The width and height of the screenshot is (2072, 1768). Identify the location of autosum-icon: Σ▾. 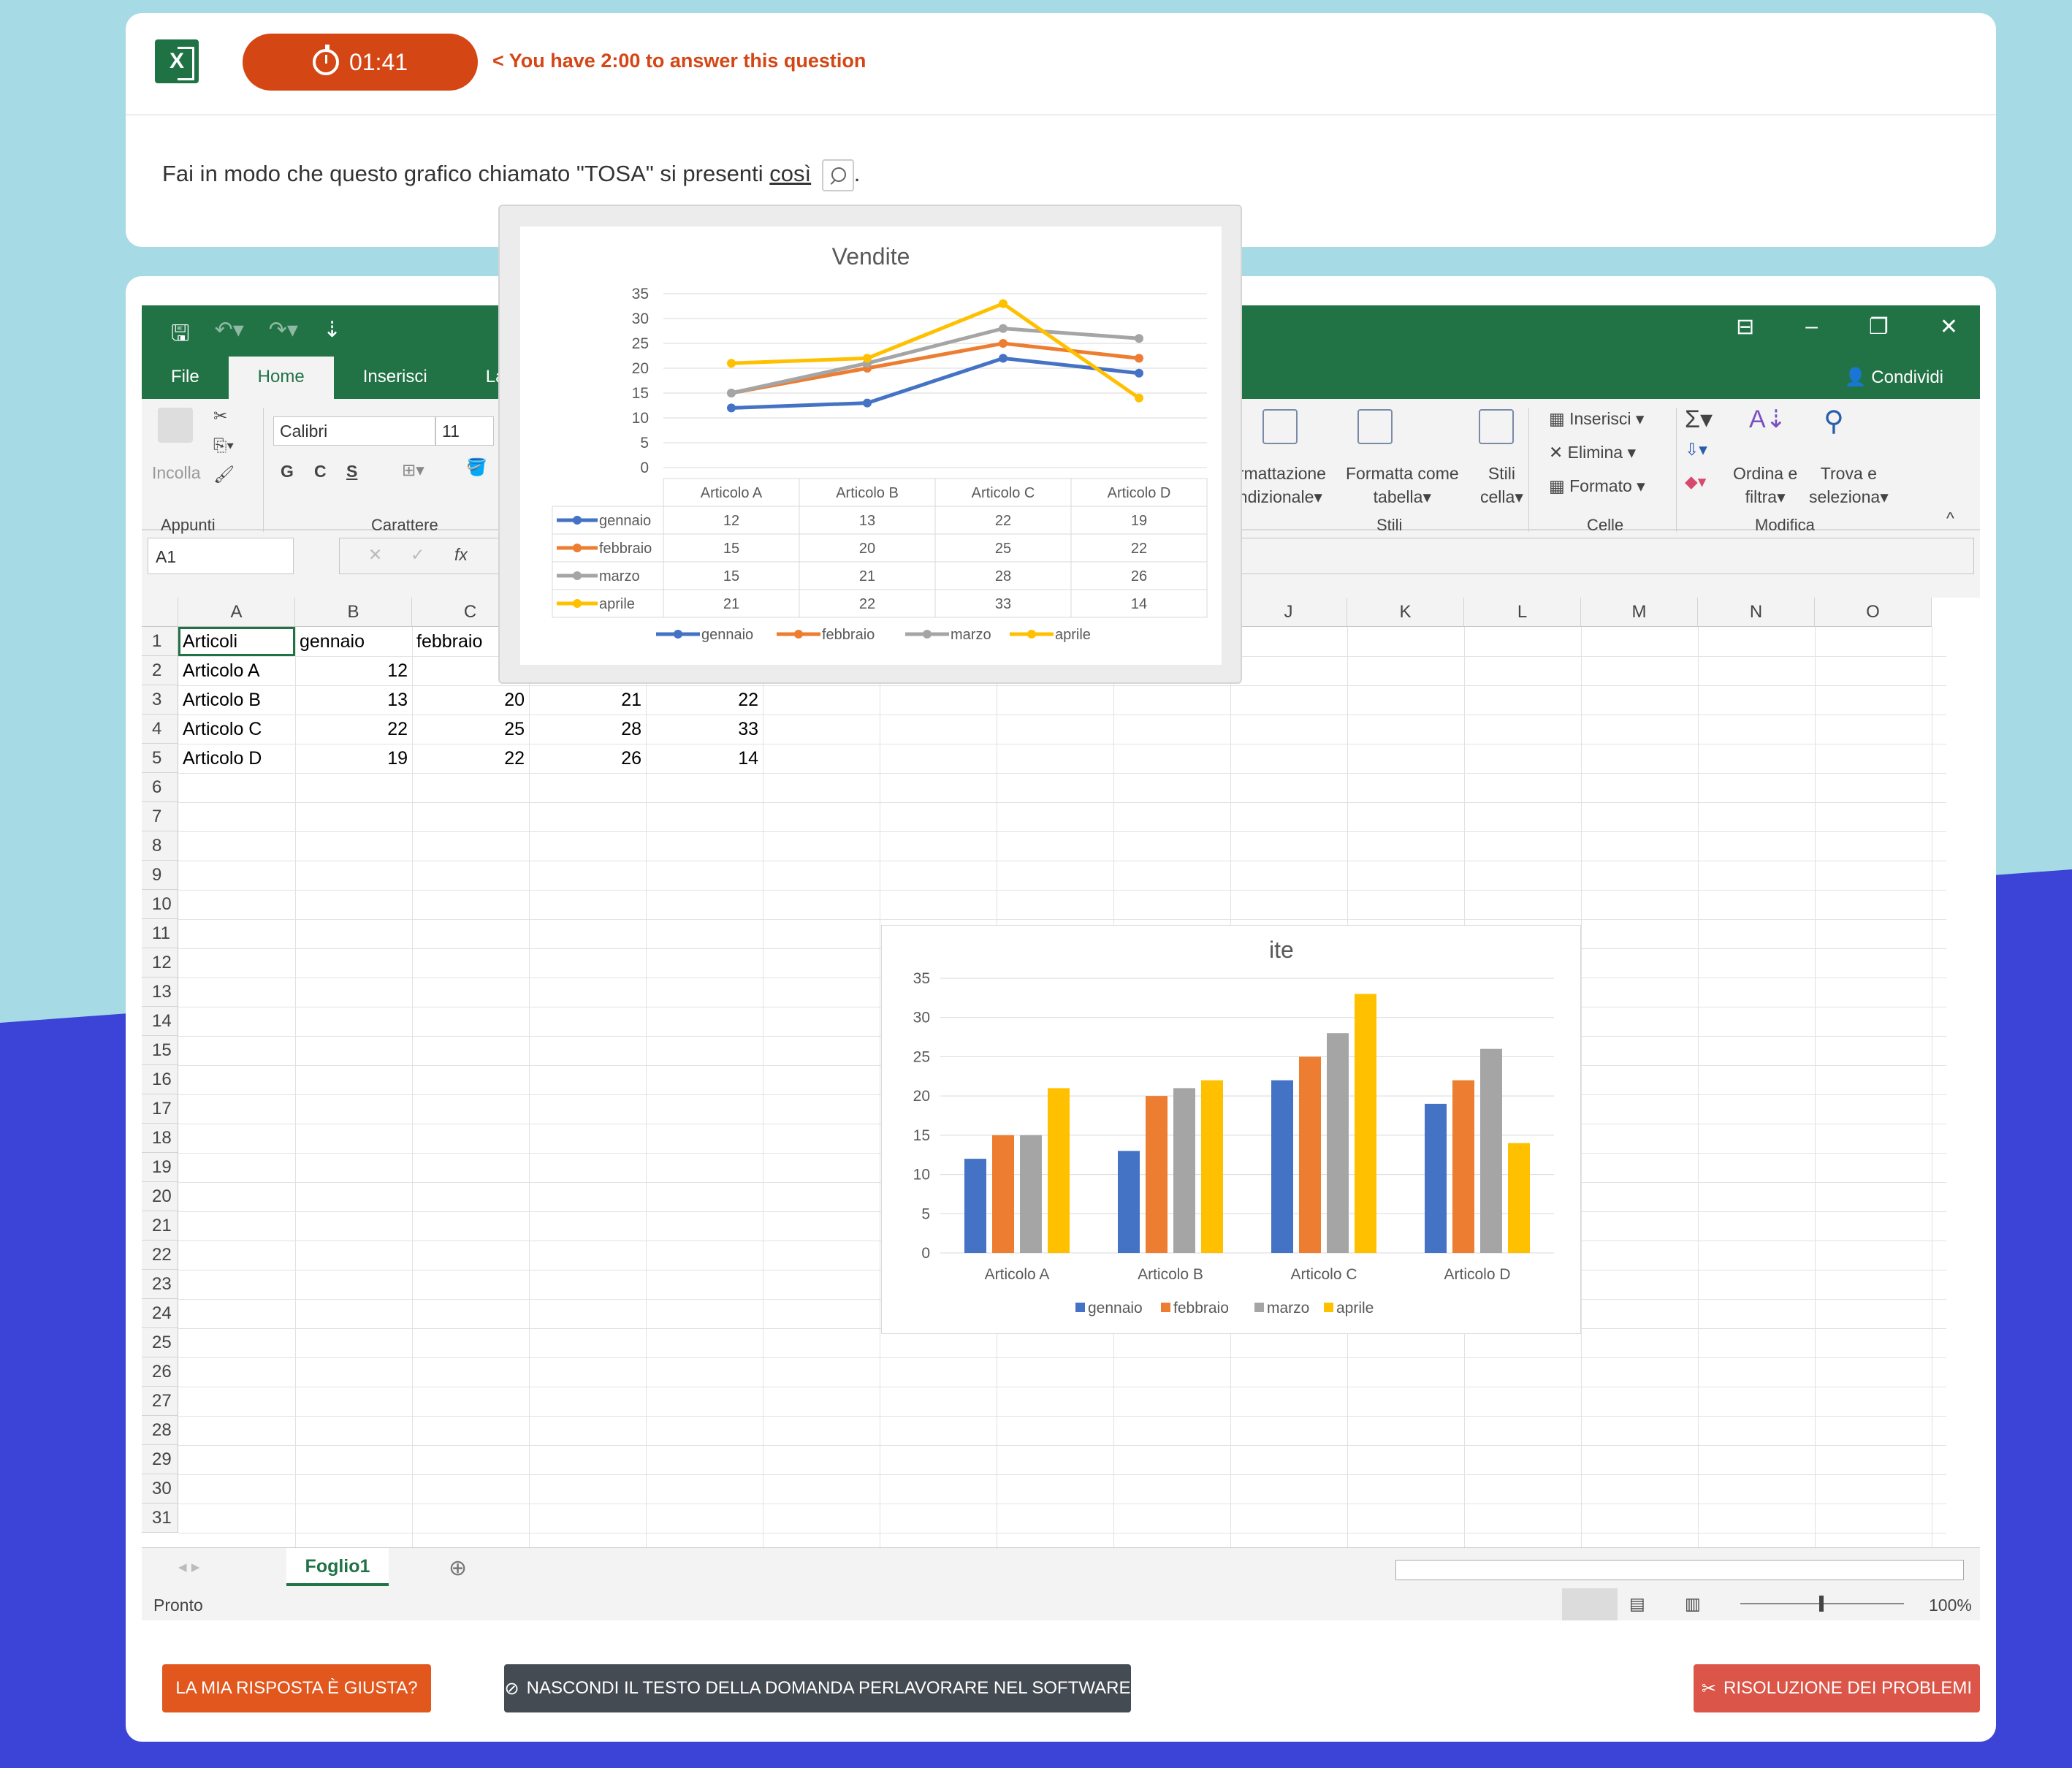
(1699, 419).